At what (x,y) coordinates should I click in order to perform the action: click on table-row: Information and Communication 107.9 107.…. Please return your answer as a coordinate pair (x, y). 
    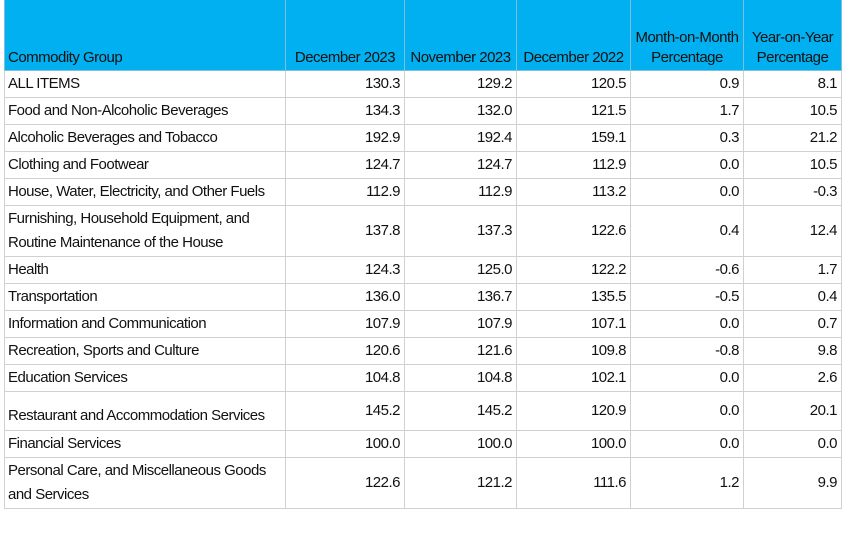
    Looking at the image, I should click on (423, 324).